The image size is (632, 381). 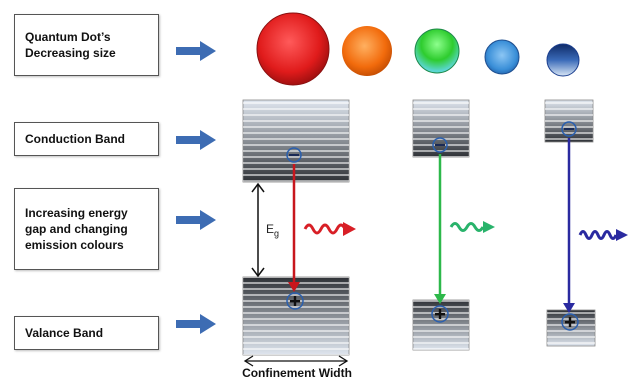 I want to click on label-size-line2: Decreasing size, so click(x=70, y=53).